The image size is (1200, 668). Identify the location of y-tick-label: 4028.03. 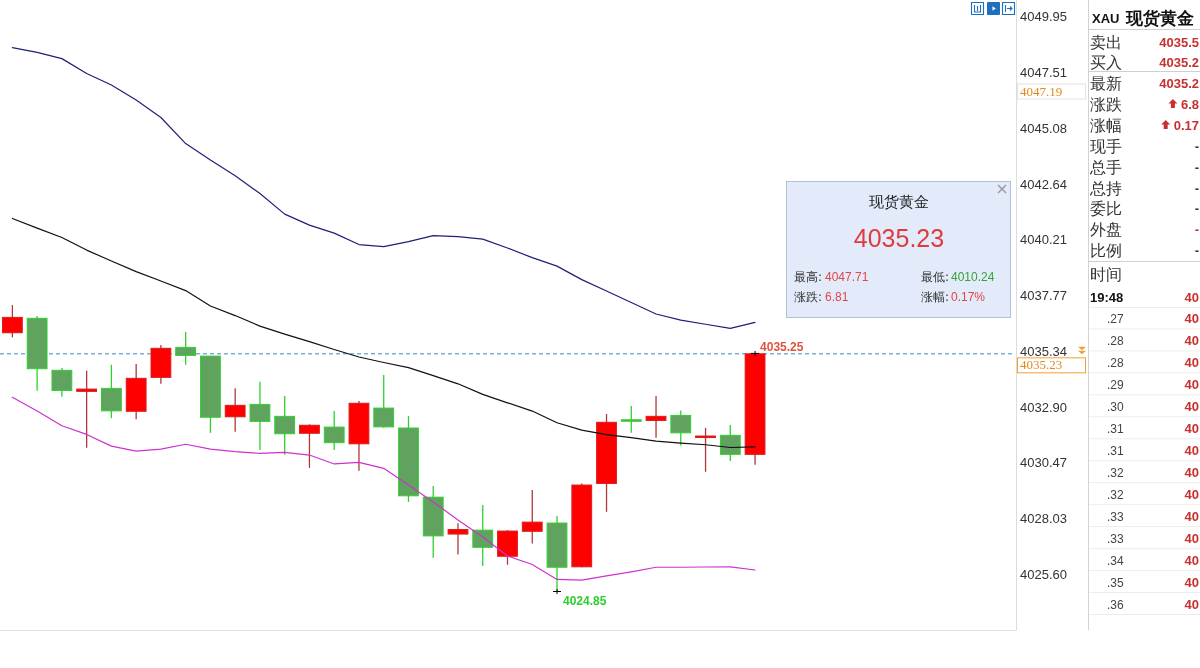
(1043, 519).